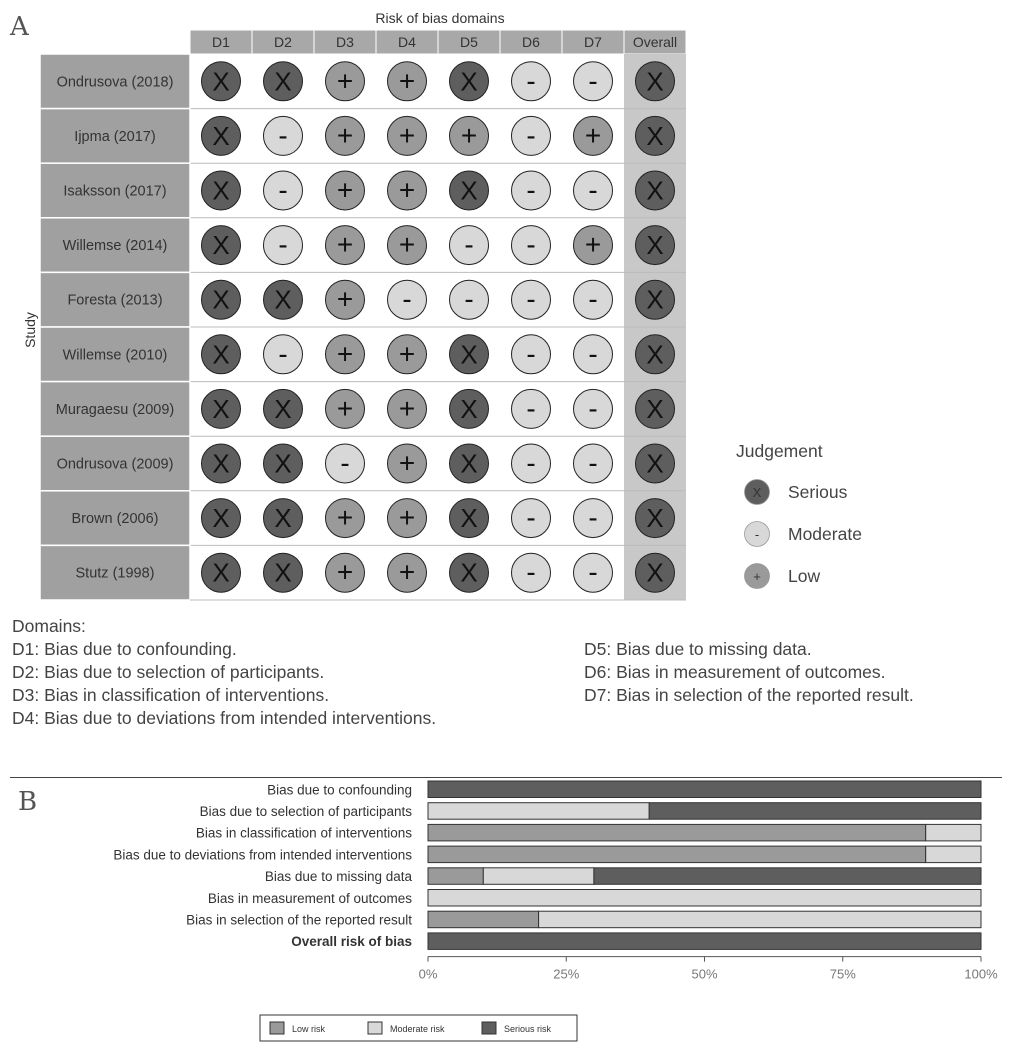 This screenshot has height=1056, width=1010. I want to click on study-label: Isaksson (2017), so click(114, 192).